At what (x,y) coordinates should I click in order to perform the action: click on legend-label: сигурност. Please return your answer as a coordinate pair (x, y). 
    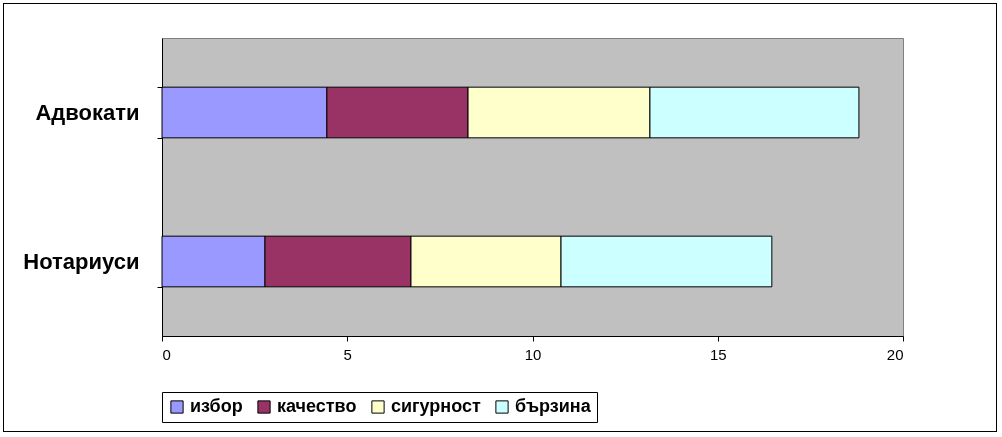
    Looking at the image, I should click on (436, 406).